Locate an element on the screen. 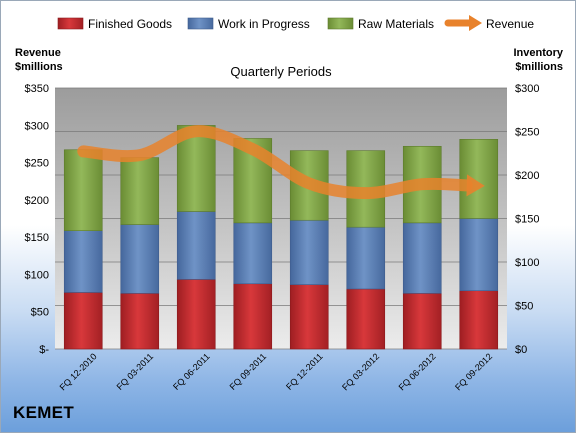 The height and width of the screenshot is (433, 576). left-axis-title-line2: $millions is located at coordinates (39, 67).